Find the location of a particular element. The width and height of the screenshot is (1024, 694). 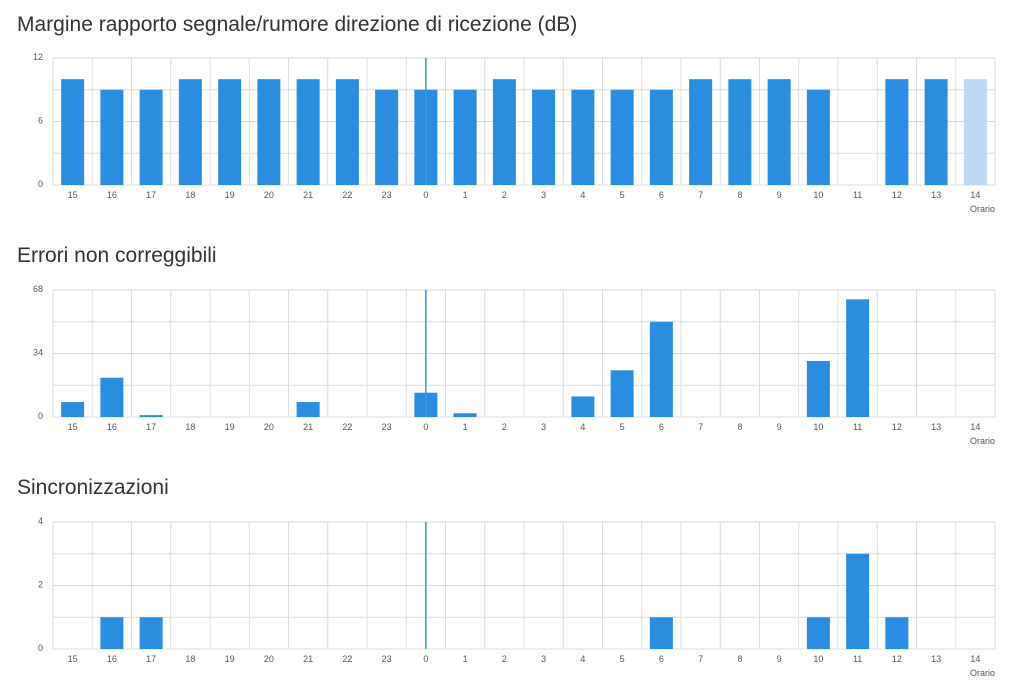

y-tick-label: 68 is located at coordinates (38, 289).